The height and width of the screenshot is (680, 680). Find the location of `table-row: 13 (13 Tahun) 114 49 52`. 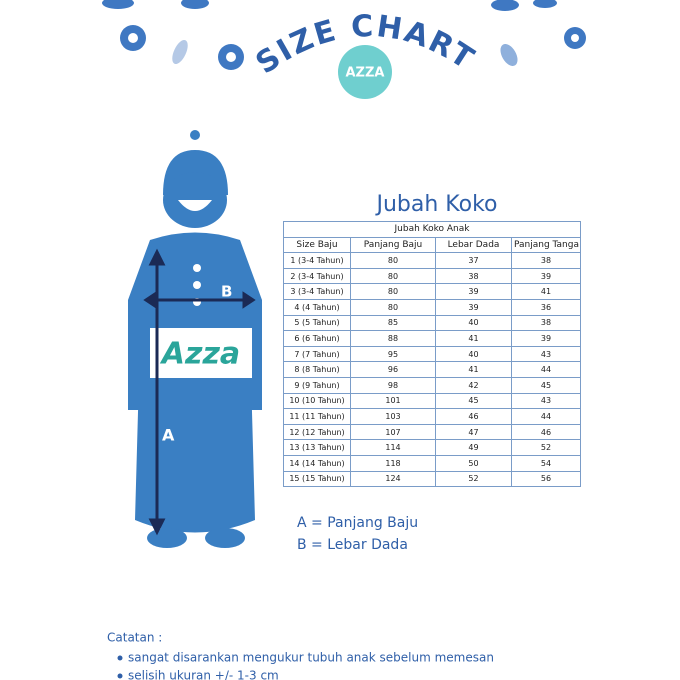

table-row: 13 (13 Tahun) 114 49 52 is located at coordinates (432, 447).